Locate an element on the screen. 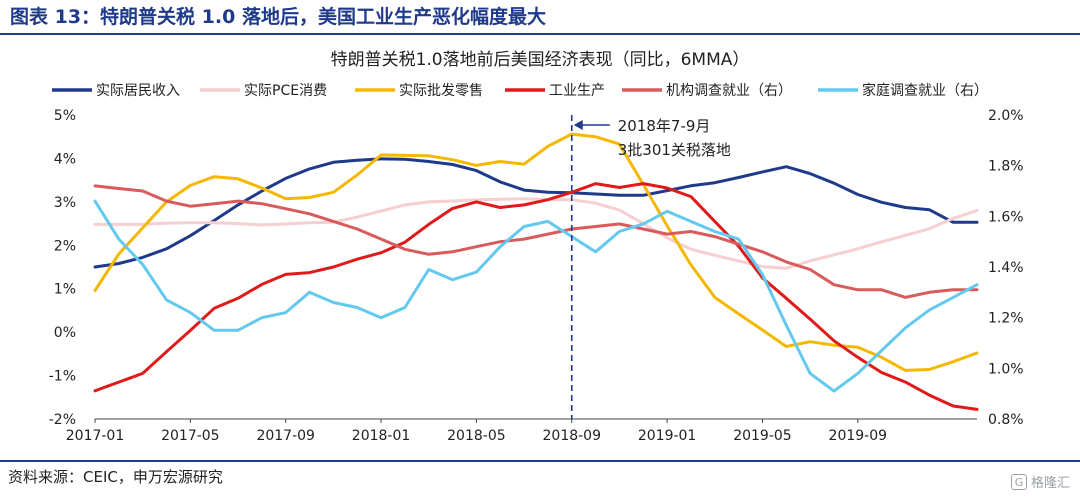 Image resolution: width=1080 pixels, height=499 pixels. y-left-tick-label: 0% is located at coordinates (65, 333).